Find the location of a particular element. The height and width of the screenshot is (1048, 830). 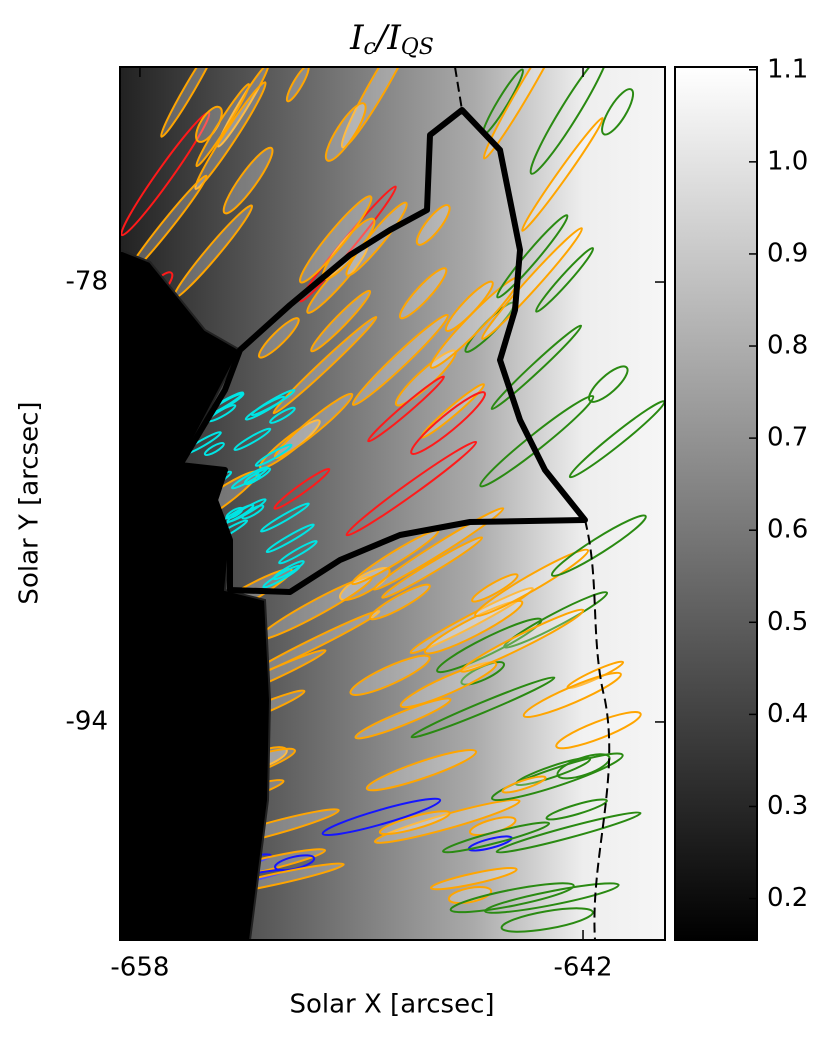

colorbar-tick-label: 0.9 is located at coordinates (787, 253).